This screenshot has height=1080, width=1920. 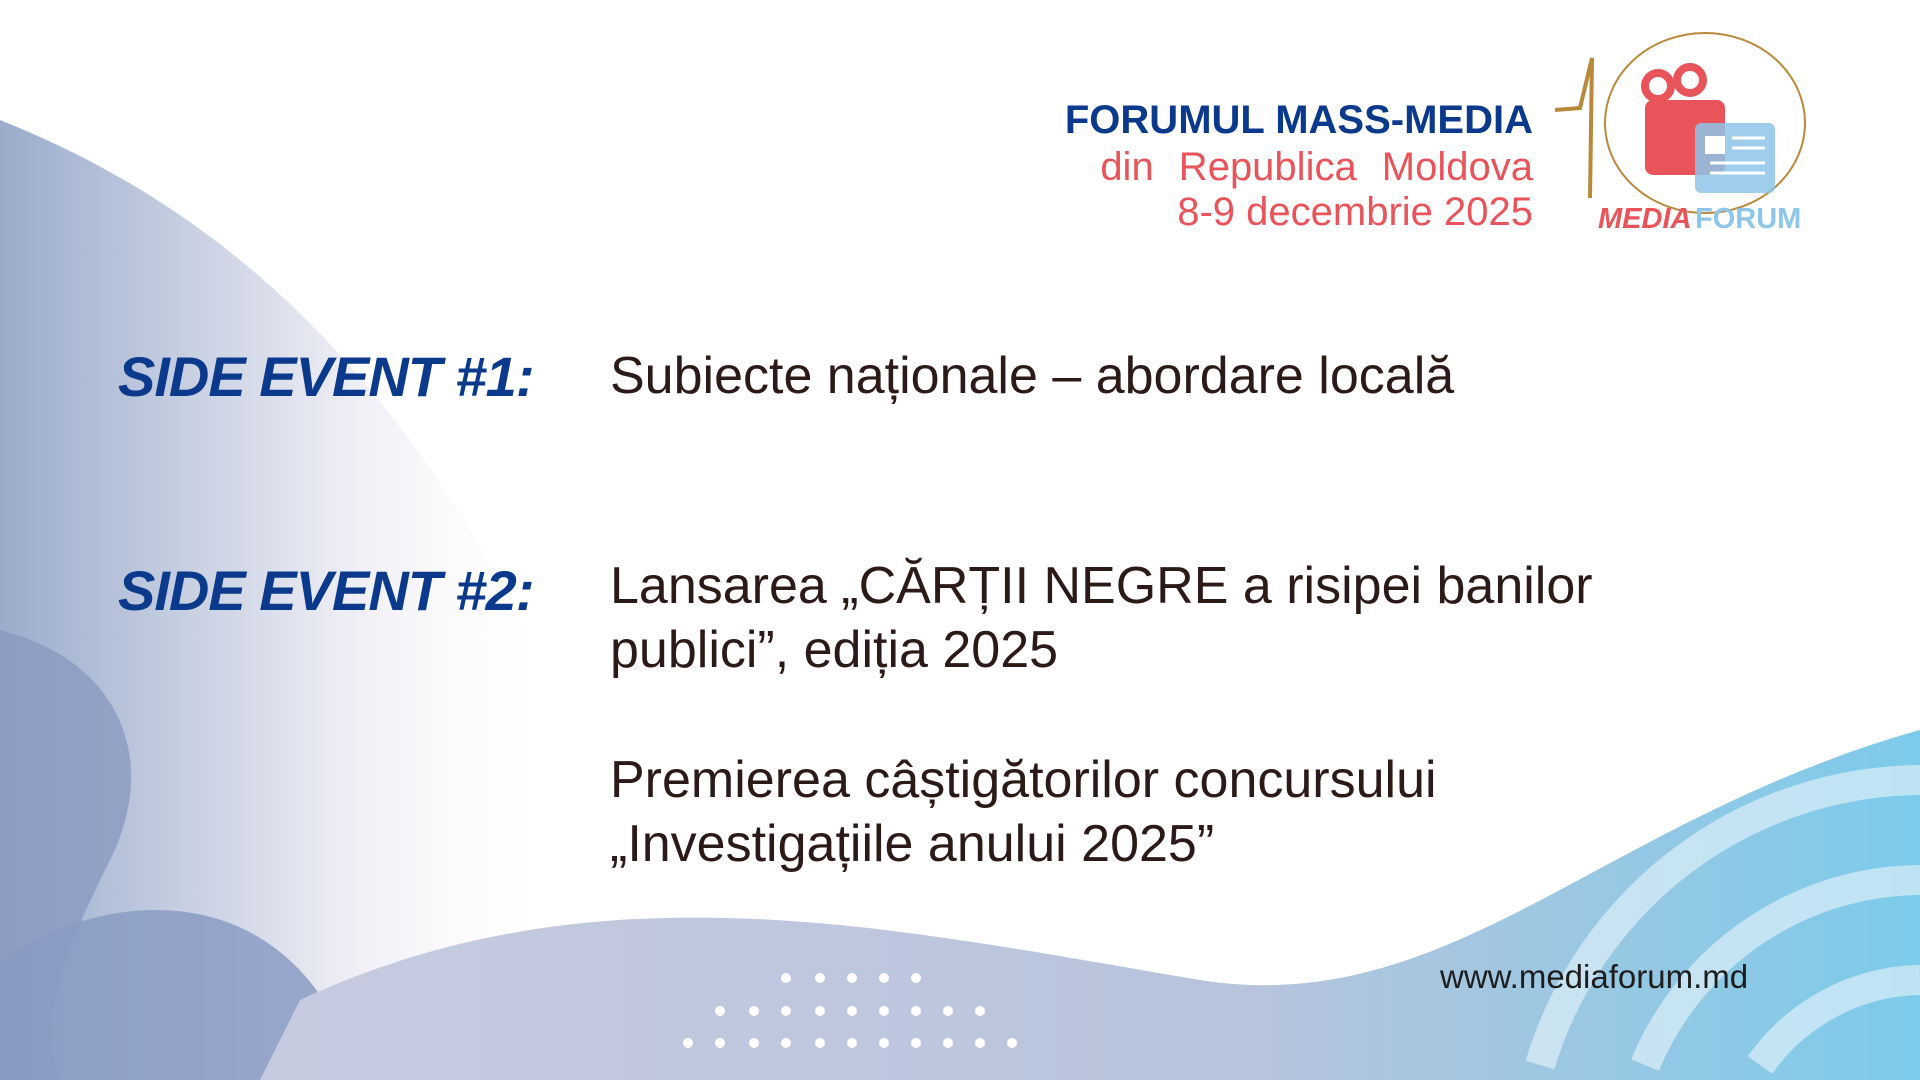 What do you see at coordinates (912, 844) in the screenshot?
I see `premiere-line: „Investigațiile anului 2025”` at bounding box center [912, 844].